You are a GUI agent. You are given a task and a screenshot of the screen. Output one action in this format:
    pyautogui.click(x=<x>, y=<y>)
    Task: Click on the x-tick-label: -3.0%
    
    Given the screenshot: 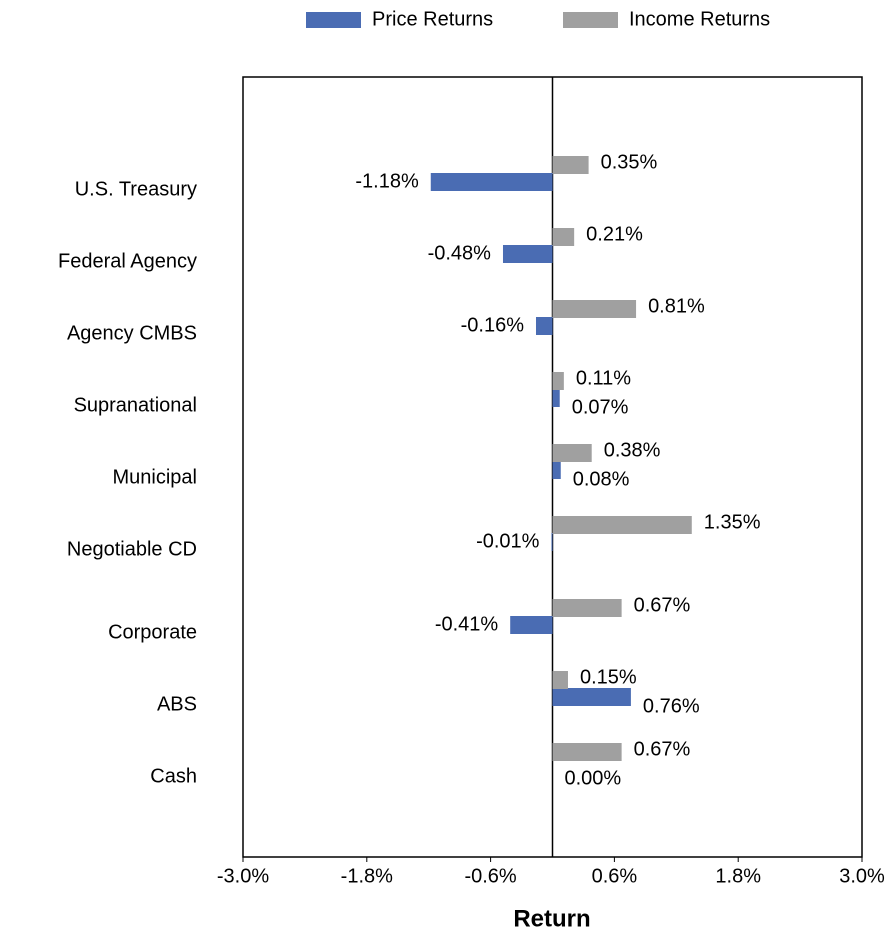 What is the action you would take?
    pyautogui.click(x=243, y=876)
    